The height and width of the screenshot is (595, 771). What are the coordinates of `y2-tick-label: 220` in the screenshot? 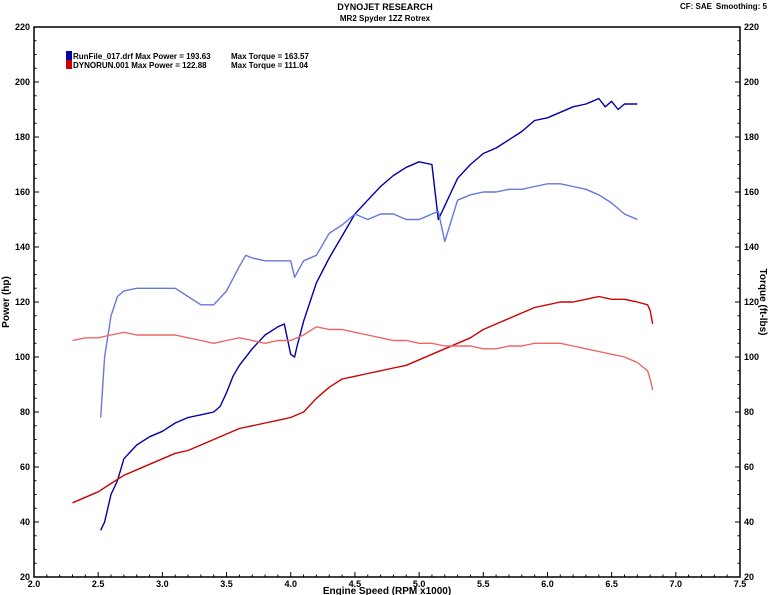 It's located at (751, 27).